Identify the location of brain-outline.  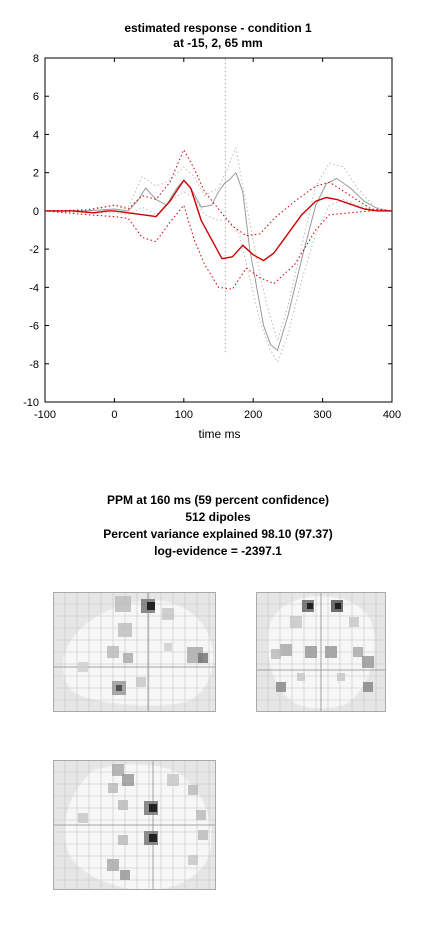
(138, 826).